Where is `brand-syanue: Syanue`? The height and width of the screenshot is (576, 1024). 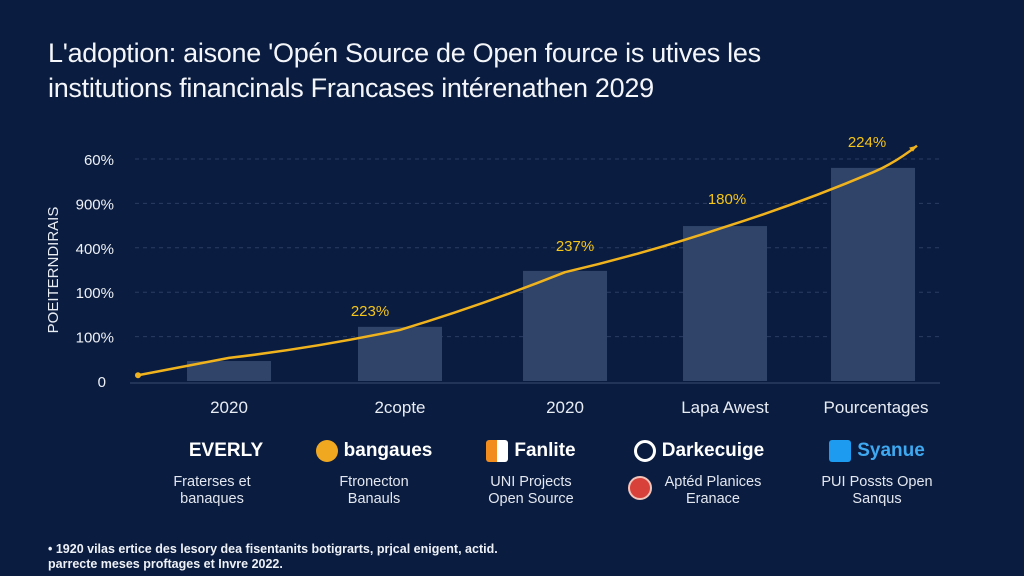 brand-syanue: Syanue is located at coordinates (877, 451).